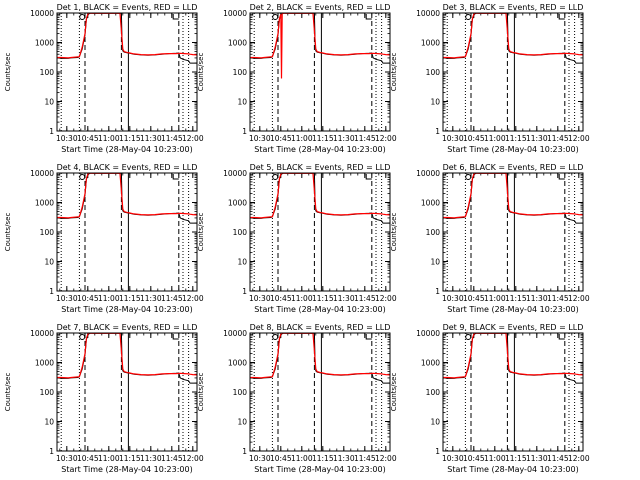  Describe the element at coordinates (513, 7) in the screenshot. I see `panel-title: Det 3, BLACK = Events, RED = LLD` at that location.